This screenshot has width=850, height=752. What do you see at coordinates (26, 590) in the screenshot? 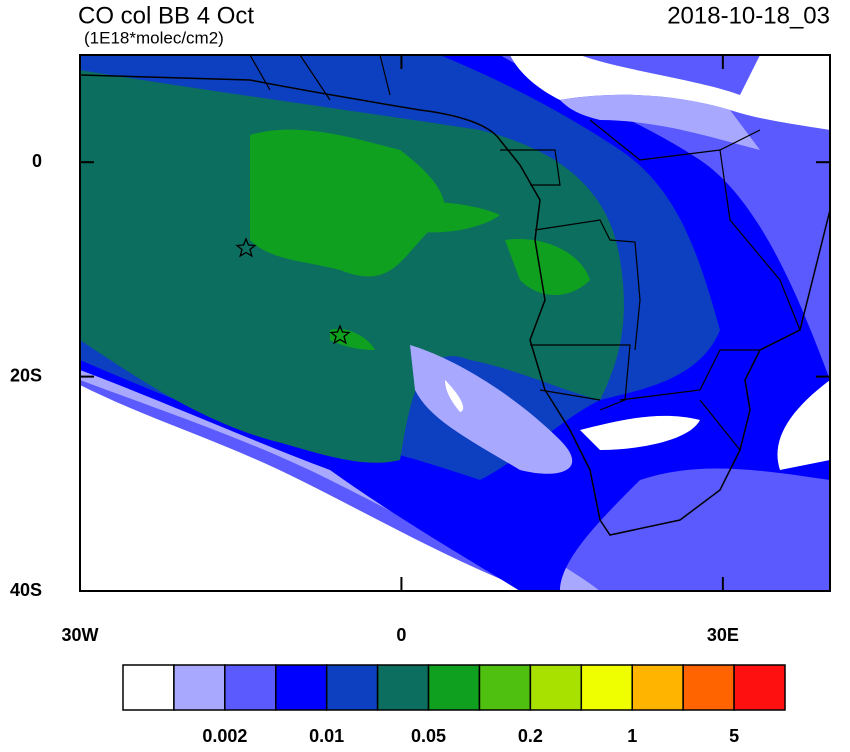
I see `y-tick-label: 40S` at bounding box center [26, 590].